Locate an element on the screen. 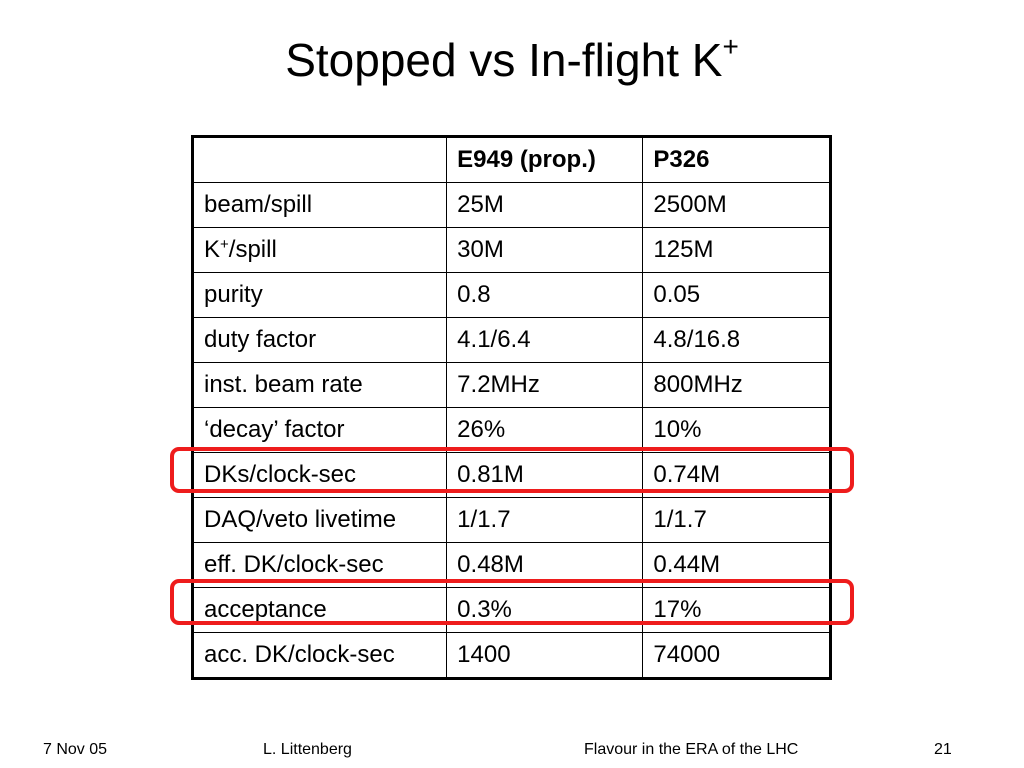  table-row: ‘decay’ factor 26% 10% is located at coordinates (511, 430).